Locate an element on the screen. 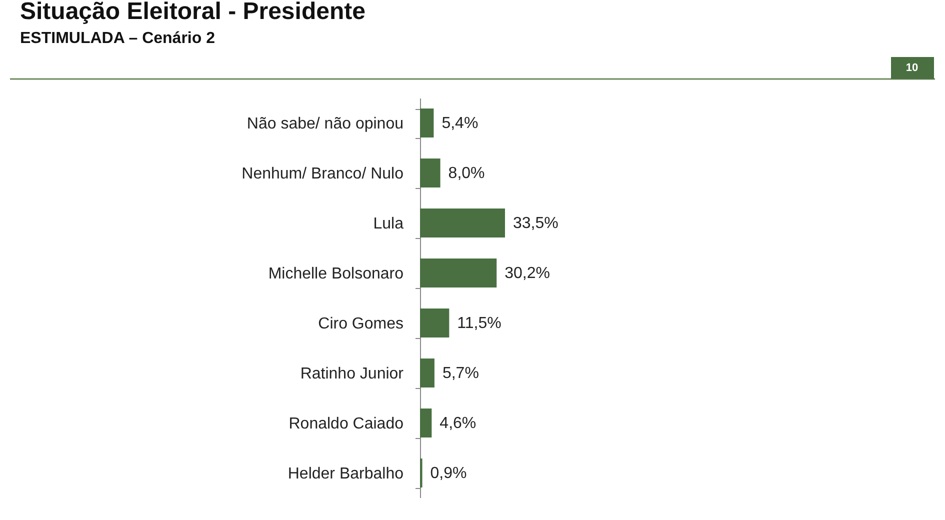  text: Situação Eleitoral - Presidente is located at coordinates (193, 12).